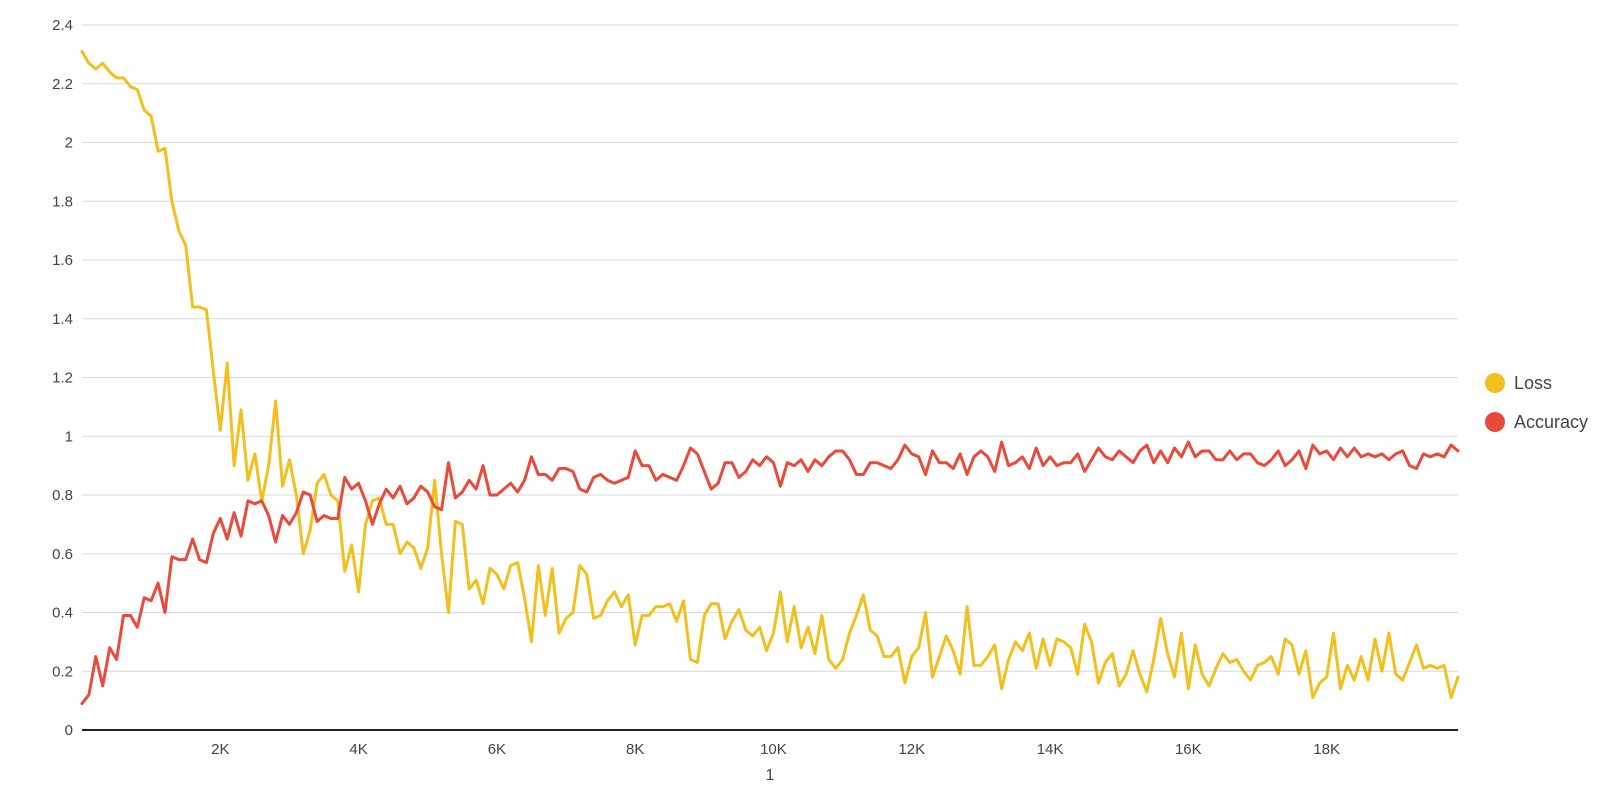  Describe the element at coordinates (62, 495) in the screenshot. I see `y-tick-label: 0.8` at that location.